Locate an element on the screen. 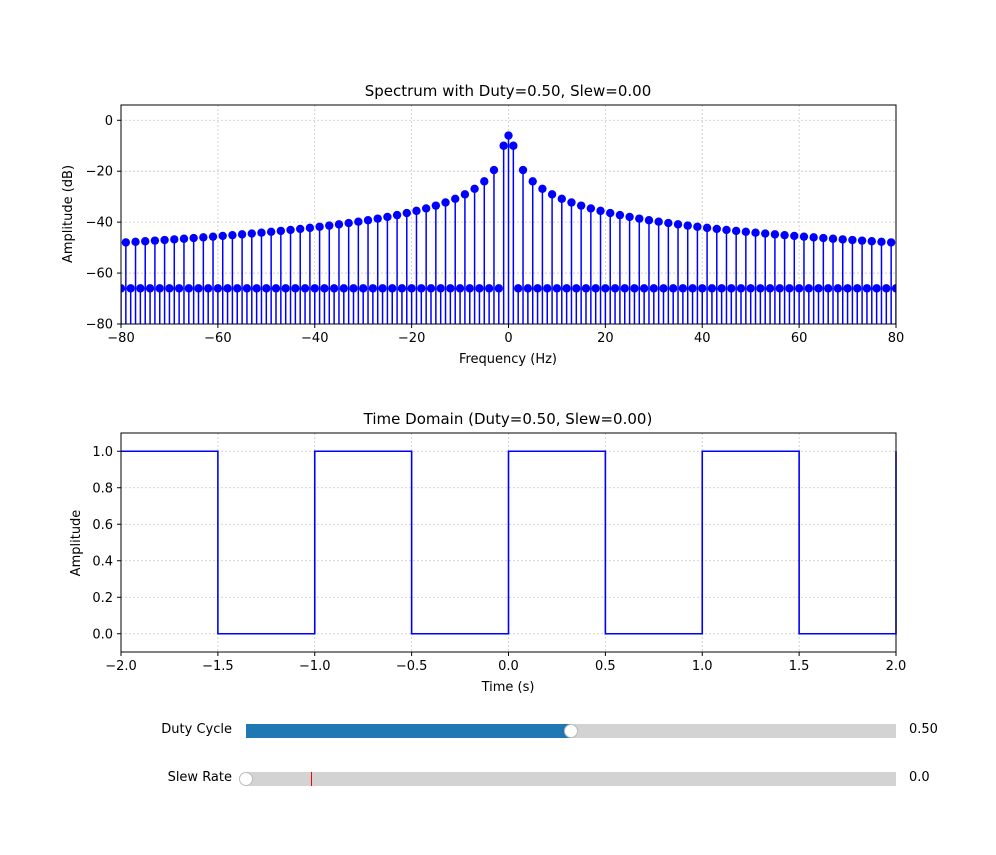 Image resolution: width=996 pixels, height=855 pixels. y-tick-label: −20 is located at coordinates (99, 172).